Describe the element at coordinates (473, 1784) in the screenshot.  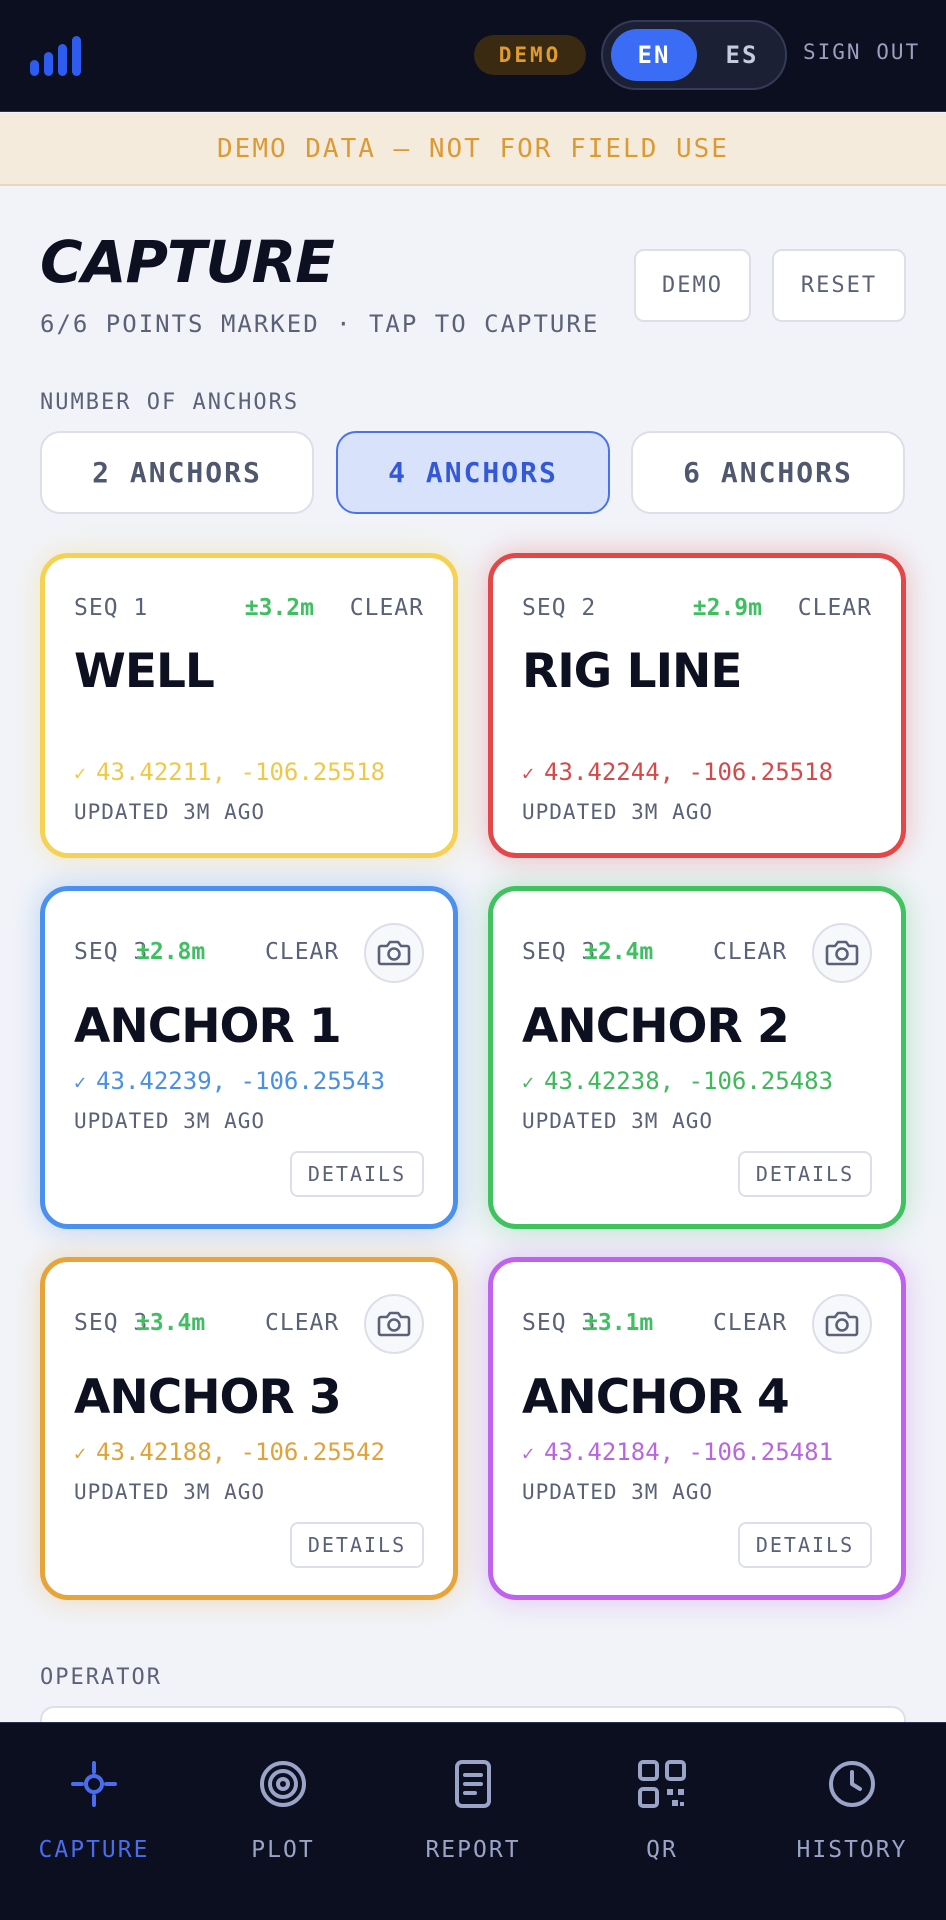
I see `document-icon` at that location.